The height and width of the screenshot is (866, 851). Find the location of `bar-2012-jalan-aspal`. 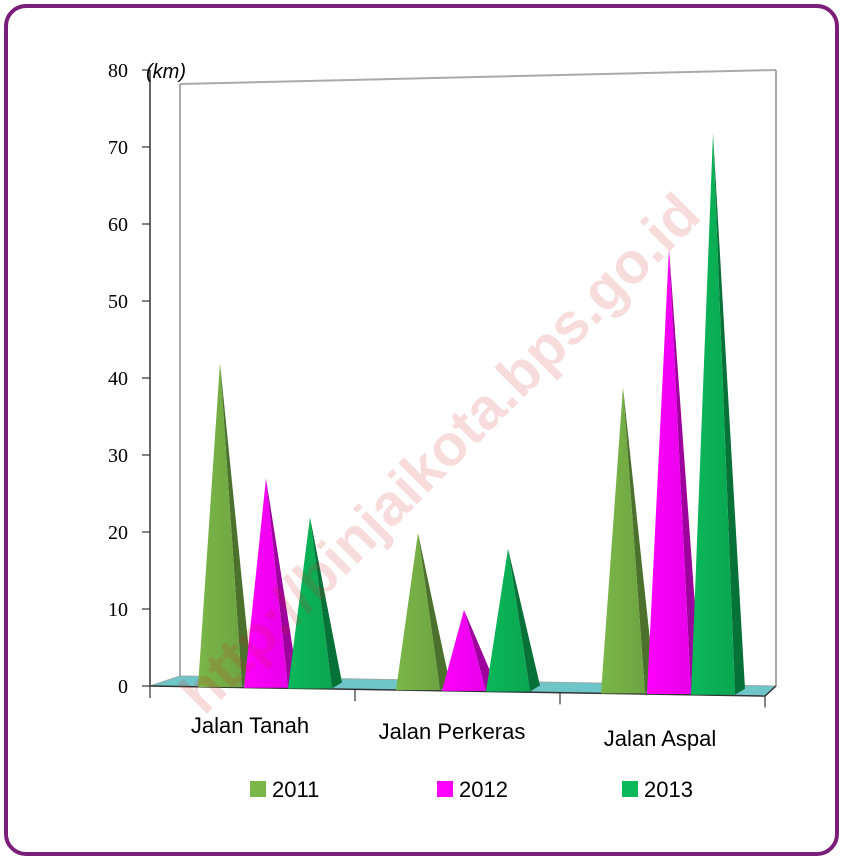

bar-2012-jalan-aspal is located at coordinates (674, 471).